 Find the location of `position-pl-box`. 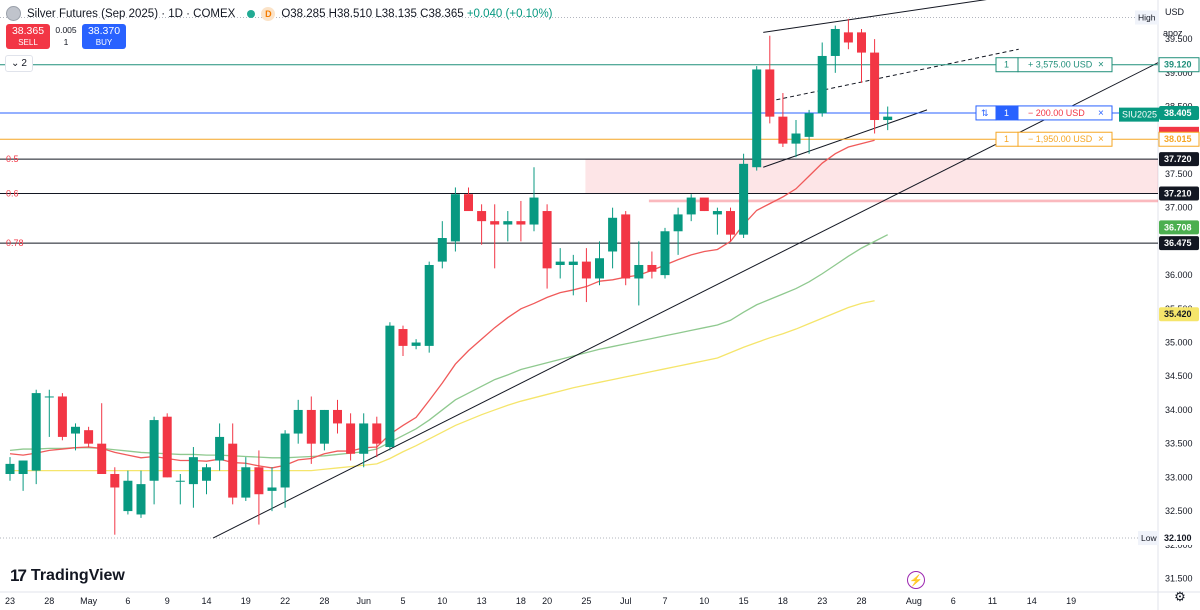

position-pl-box is located at coordinates (1065, 139).